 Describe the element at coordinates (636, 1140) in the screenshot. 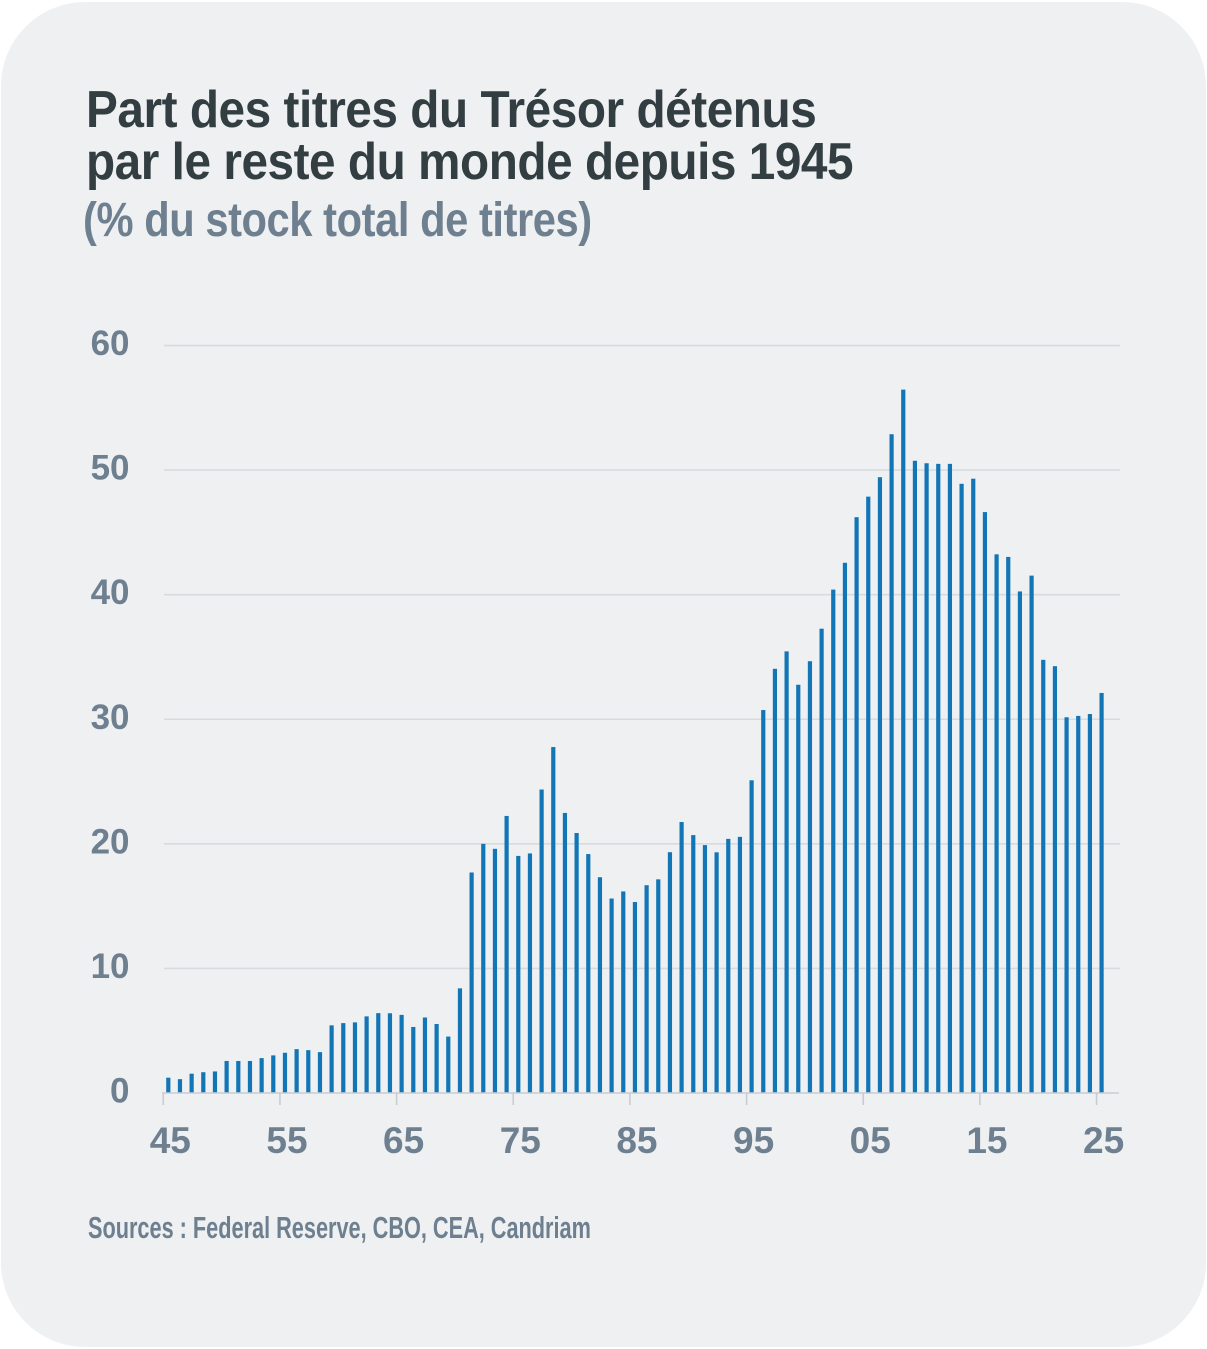

I see `svg-text: 85` at that location.